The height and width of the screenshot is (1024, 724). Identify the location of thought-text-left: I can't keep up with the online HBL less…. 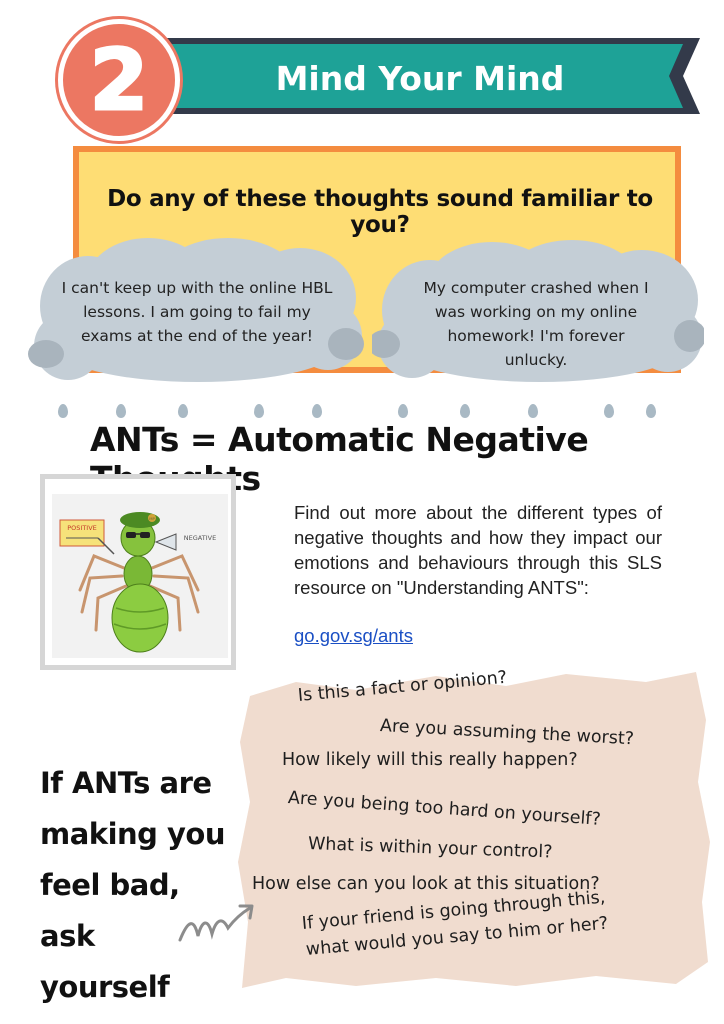
(197, 312).